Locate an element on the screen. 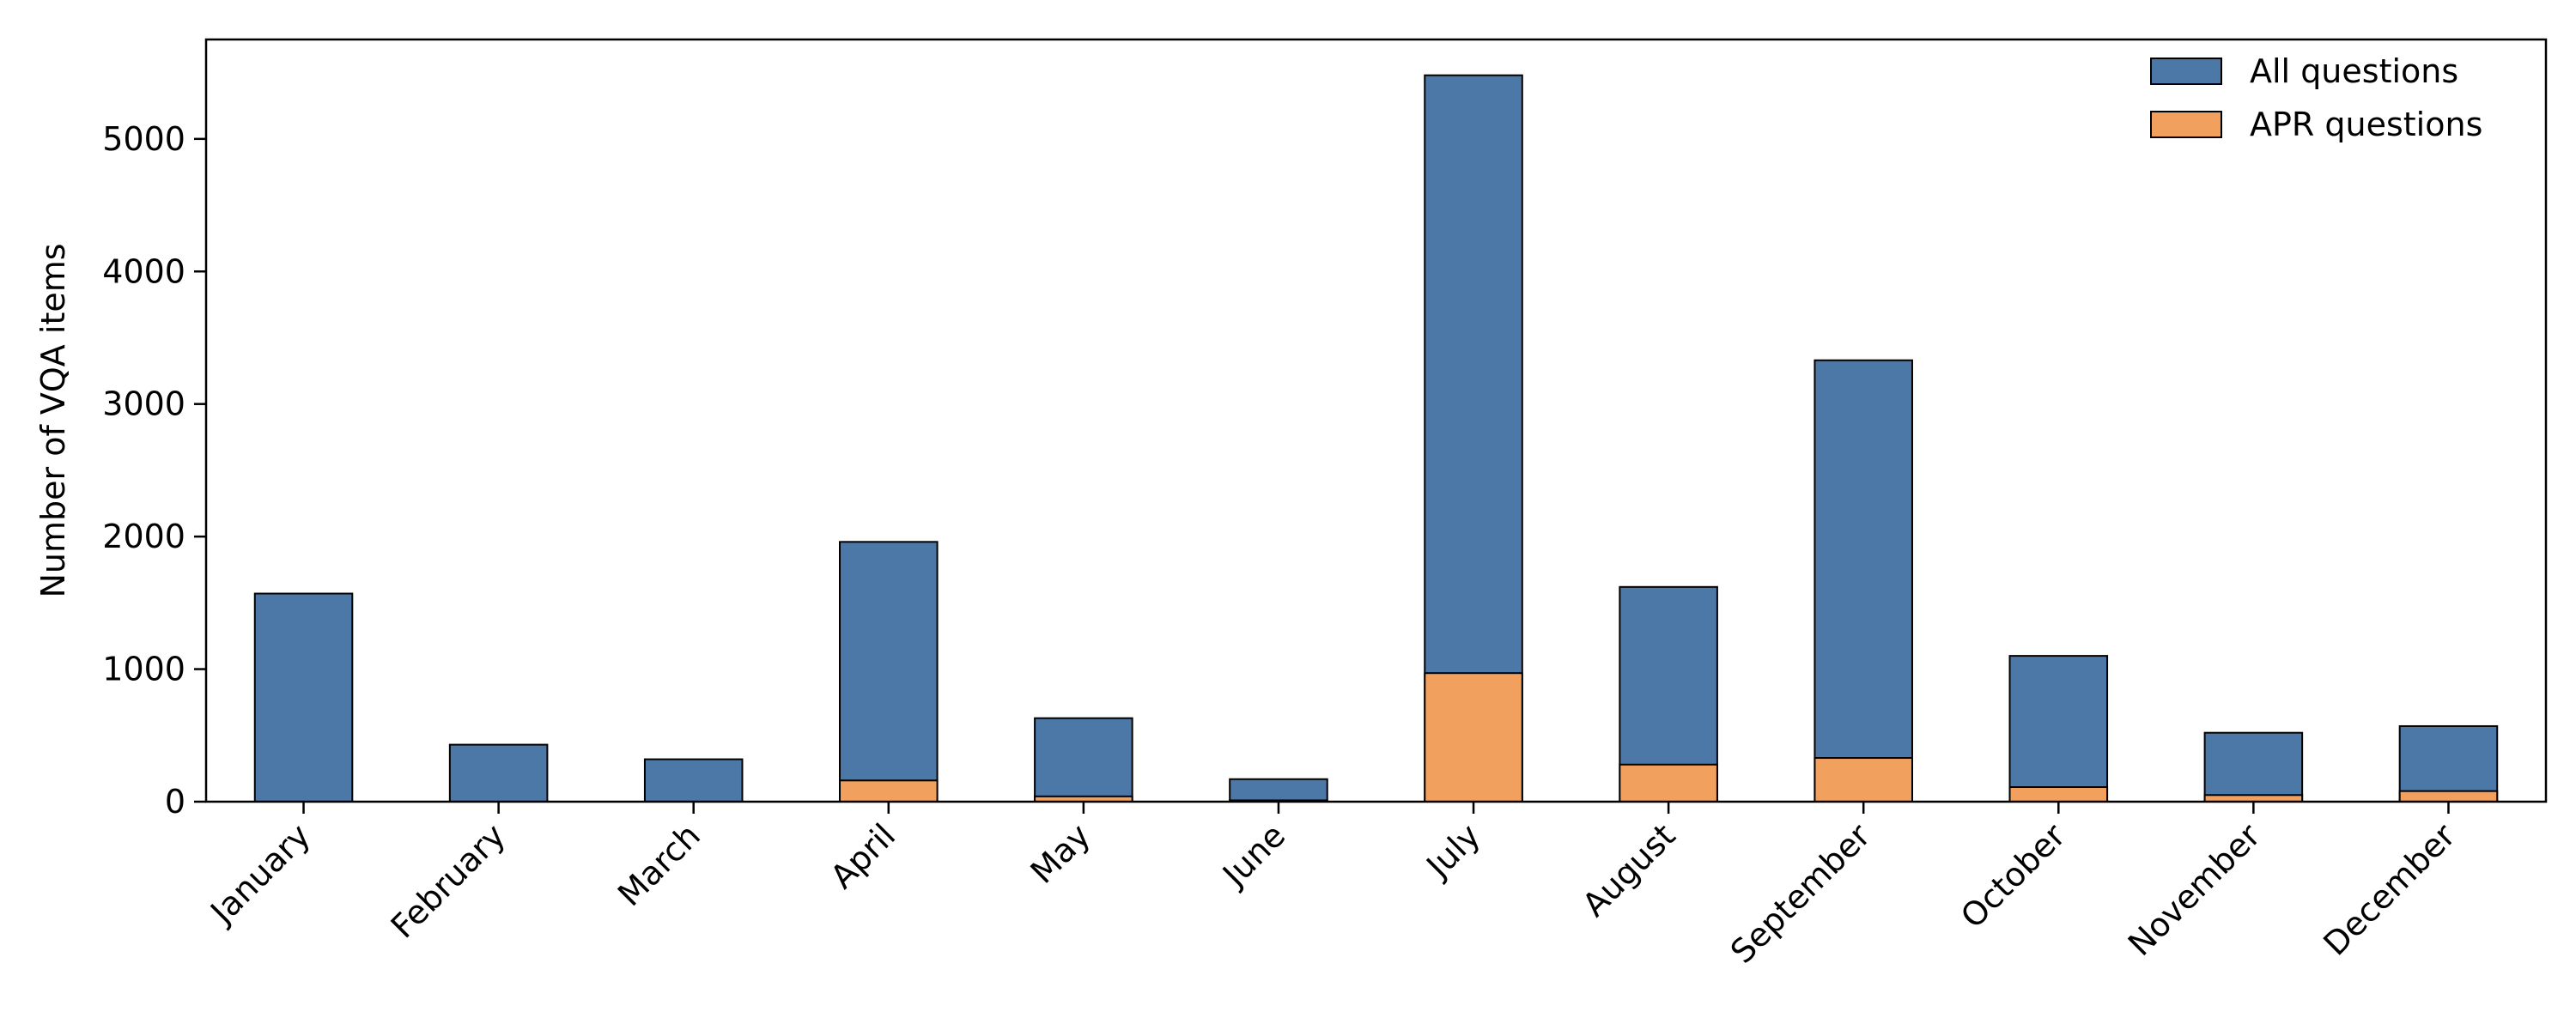 This screenshot has width=2576, height=1030. y-tick-label: 1000 is located at coordinates (143, 669).